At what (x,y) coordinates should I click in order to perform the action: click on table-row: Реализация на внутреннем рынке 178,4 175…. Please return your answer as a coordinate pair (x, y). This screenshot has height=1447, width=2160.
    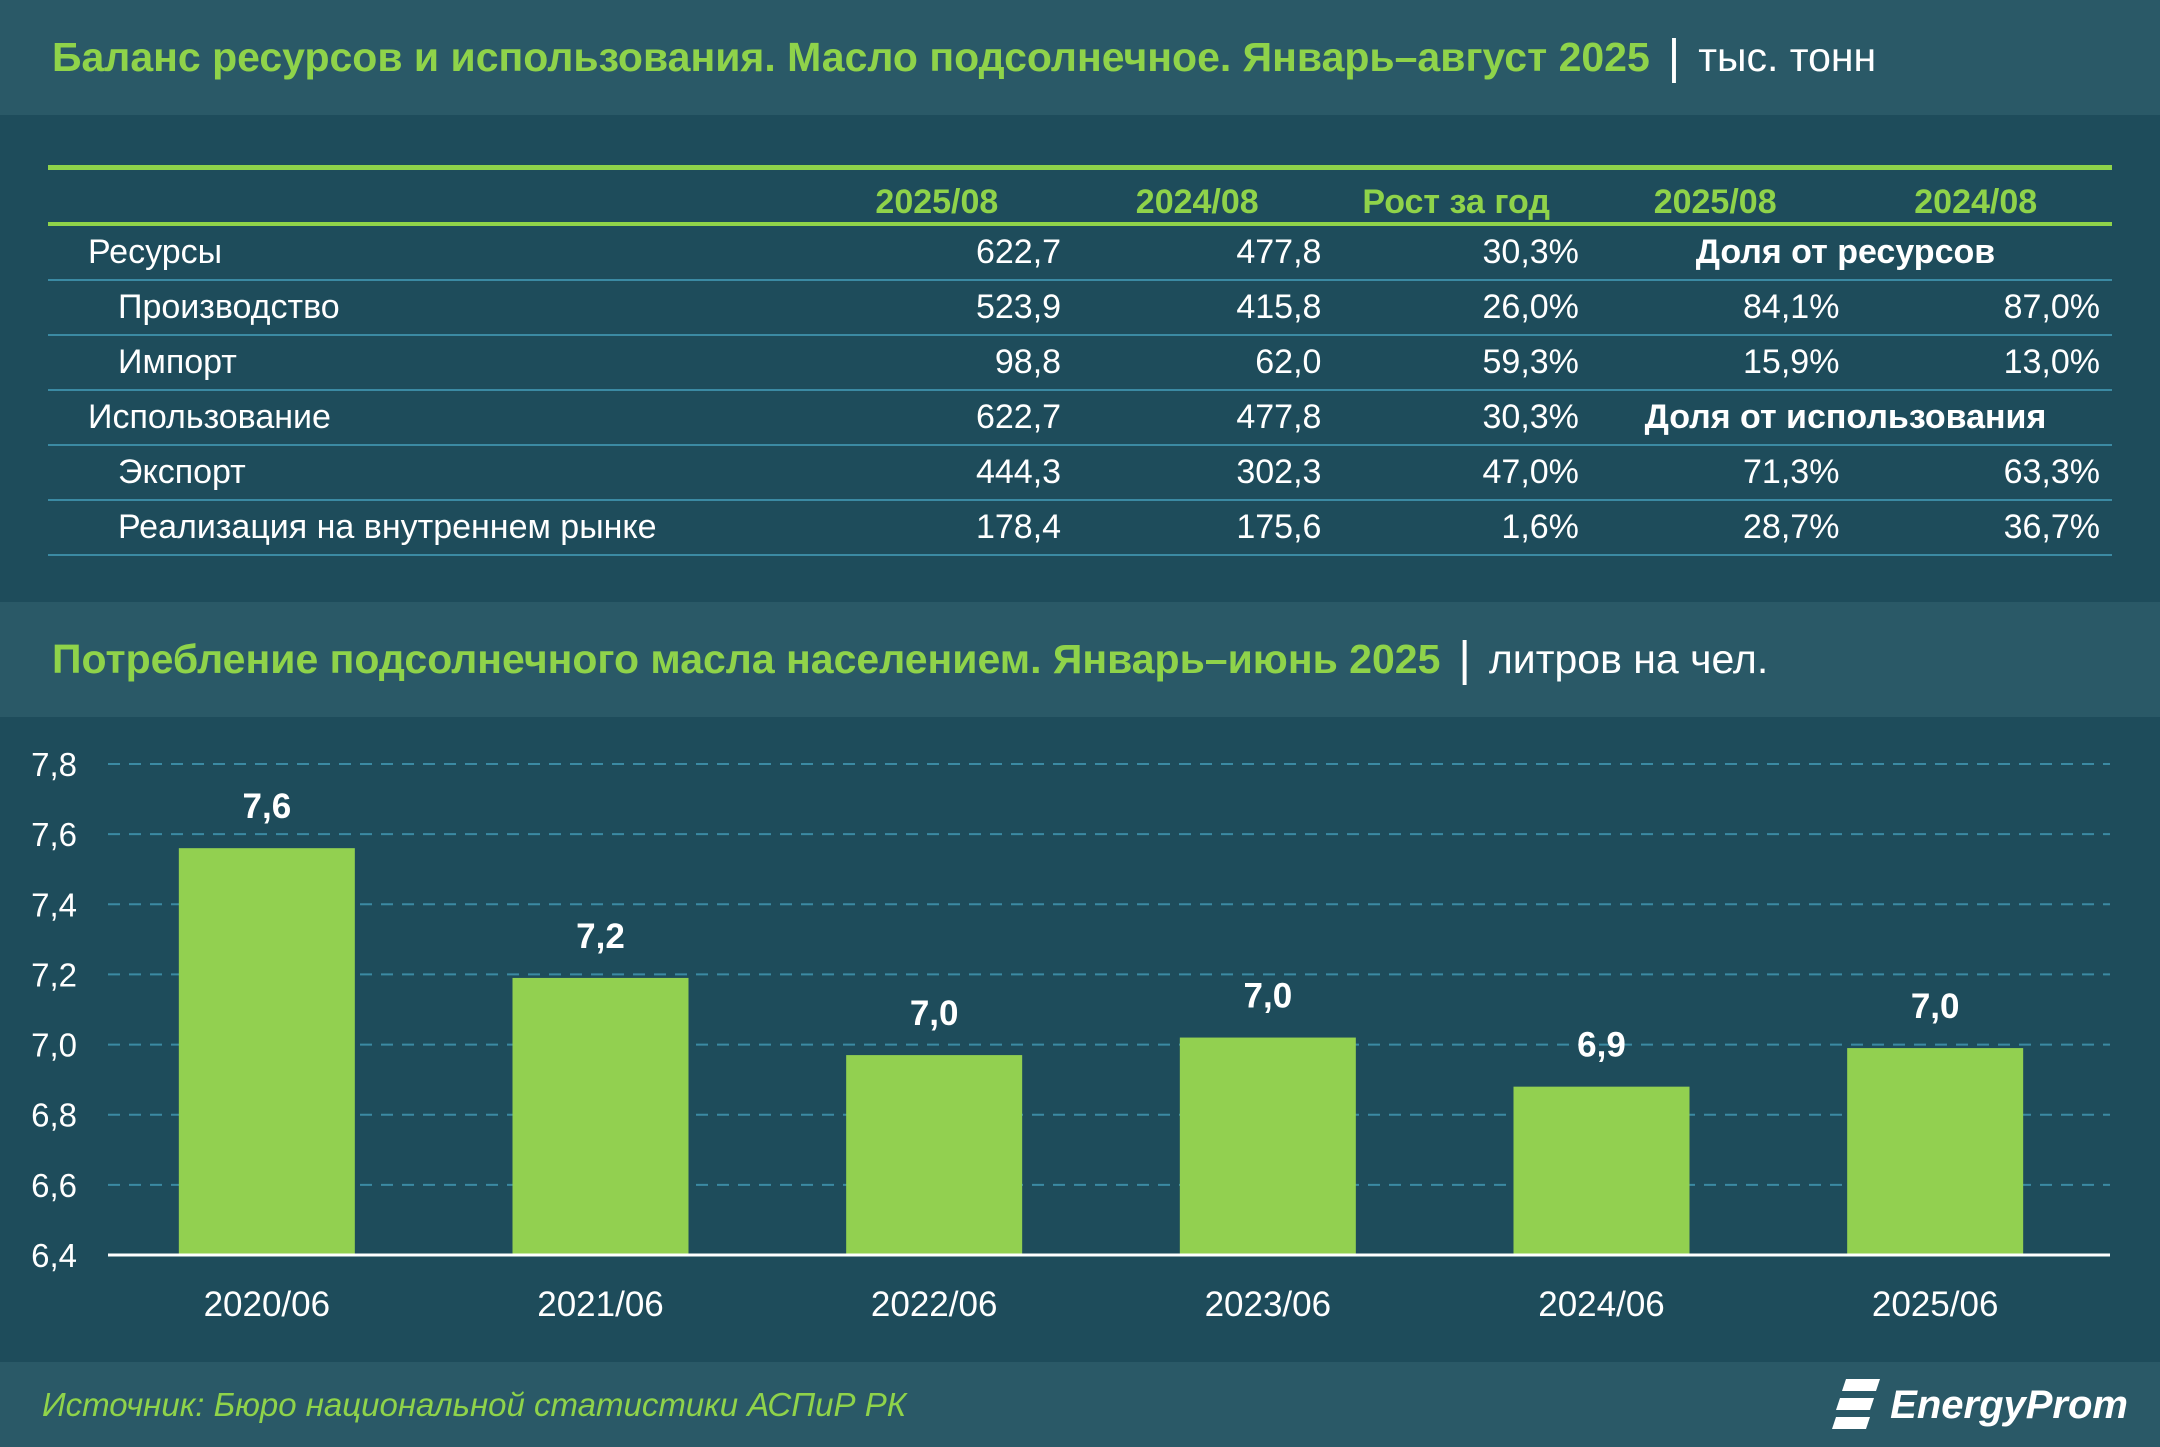
    Looking at the image, I should click on (1080, 527).